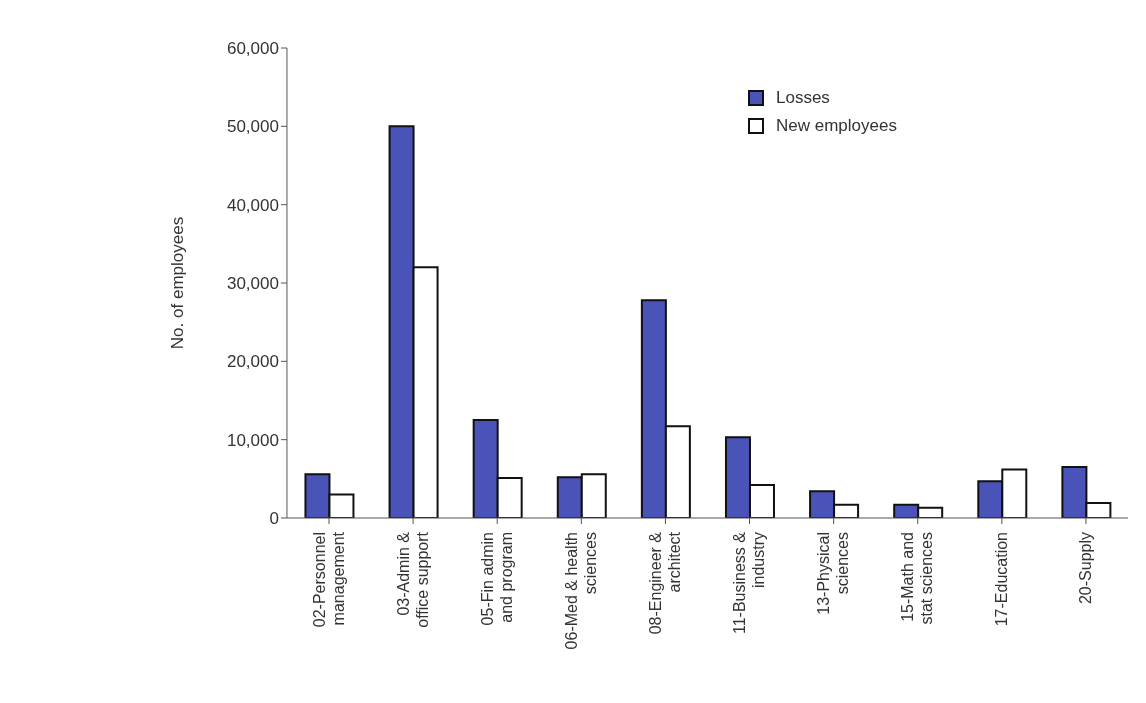  I want to click on x-tick-label: 20-Supply, so click(1085, 568).